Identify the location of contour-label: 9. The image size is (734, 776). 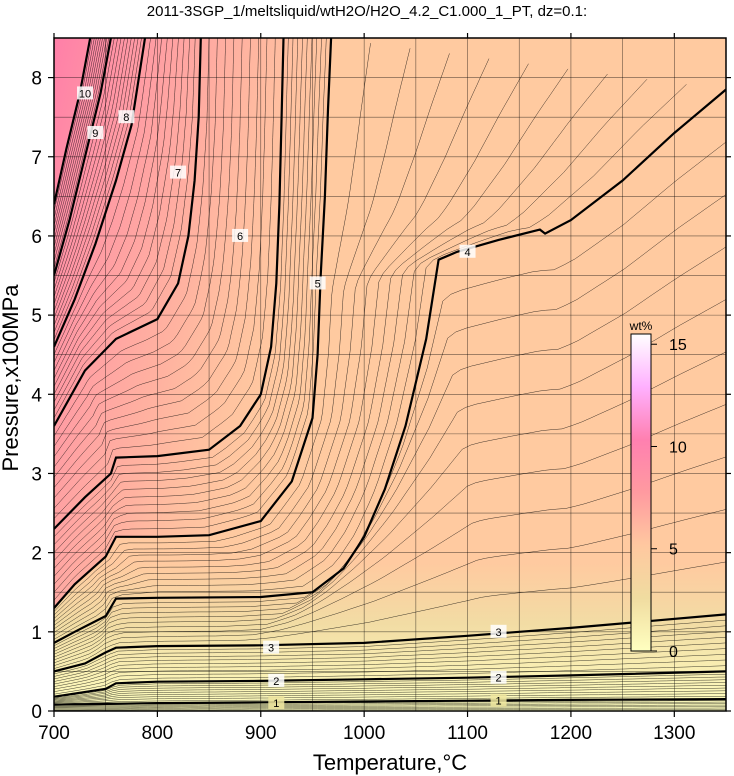
(95, 134).